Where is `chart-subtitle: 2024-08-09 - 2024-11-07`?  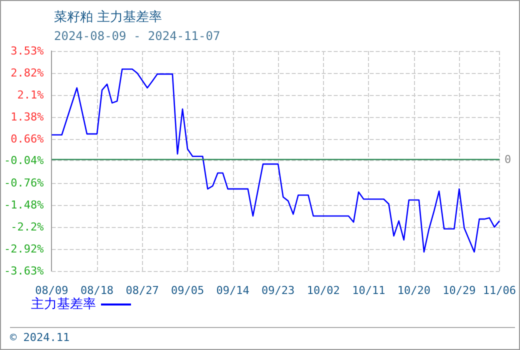
chart-subtitle: 2024-08-09 - 2024-11-07 is located at coordinates (137, 36).